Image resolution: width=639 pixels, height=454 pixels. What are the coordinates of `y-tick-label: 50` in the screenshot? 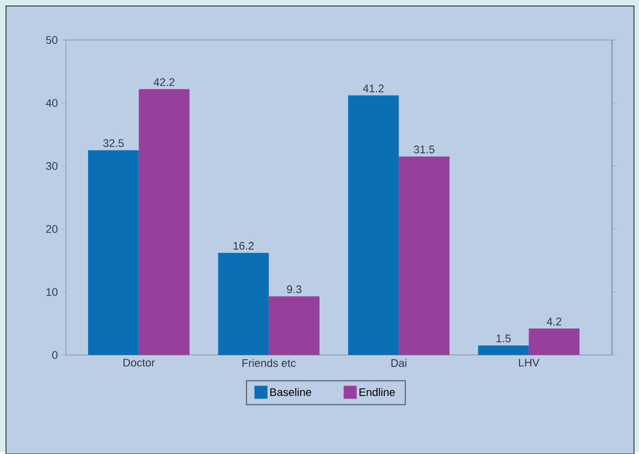 It's located at (52, 40).